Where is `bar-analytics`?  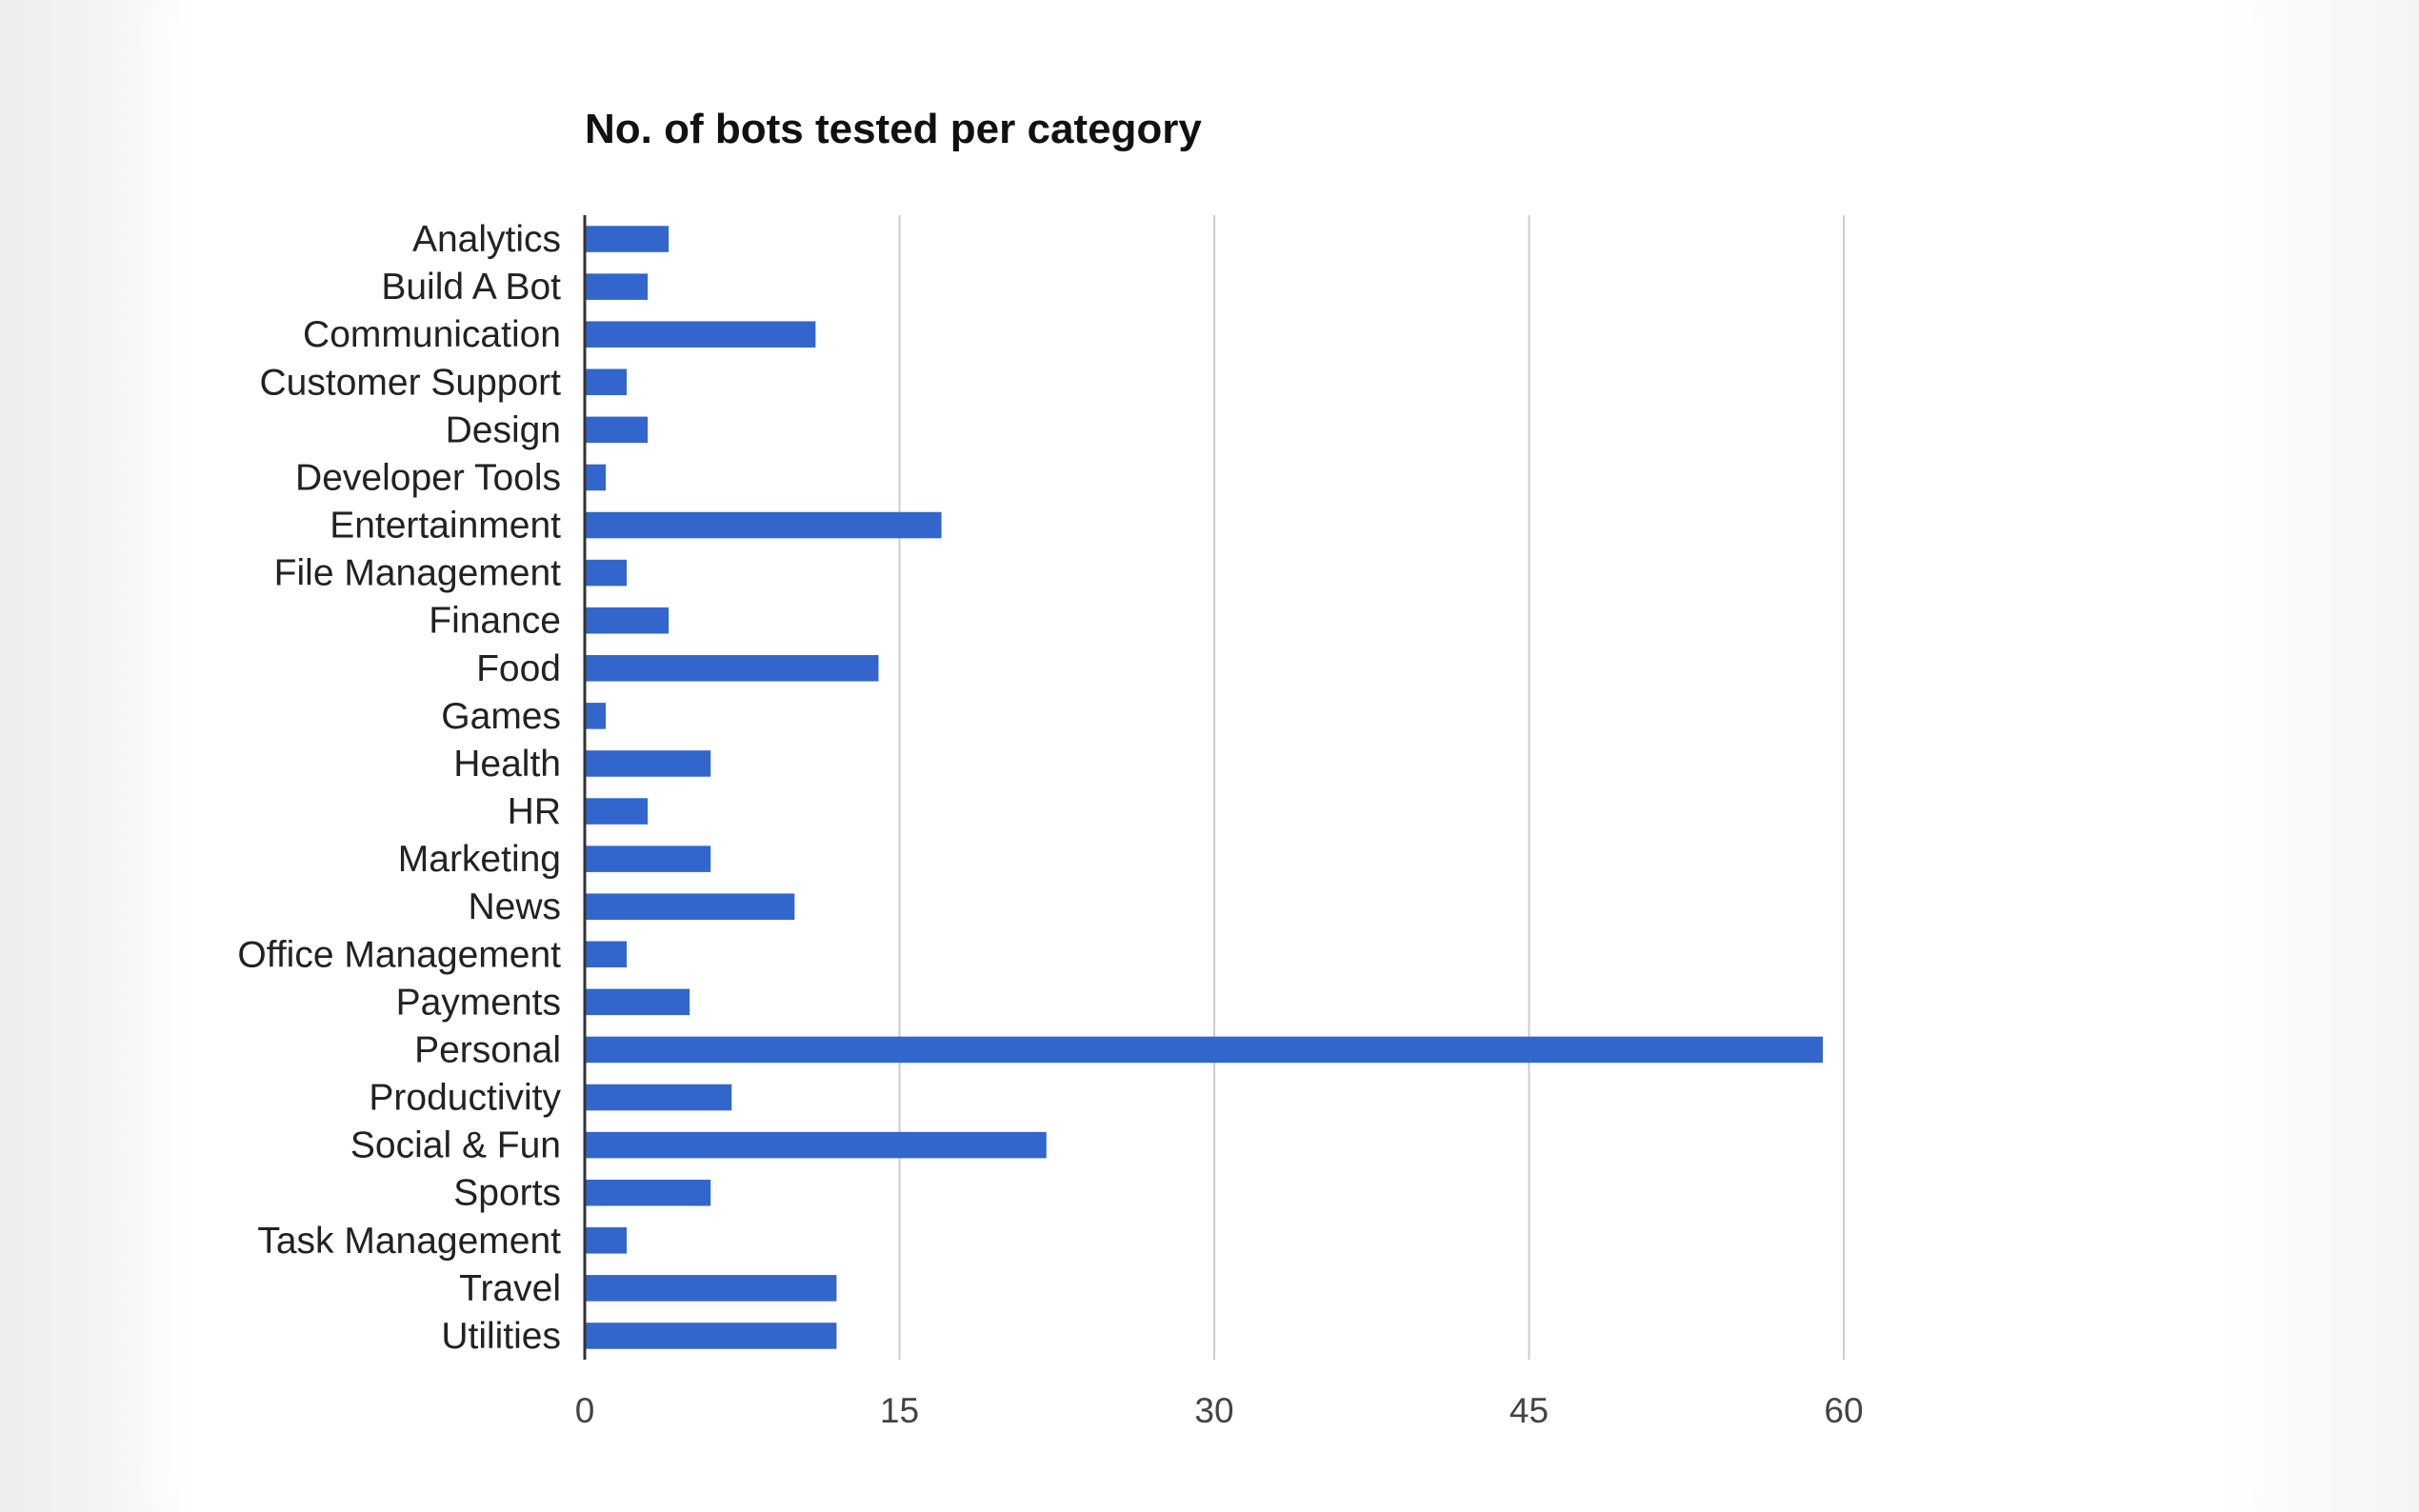
bar-analytics is located at coordinates (627, 239).